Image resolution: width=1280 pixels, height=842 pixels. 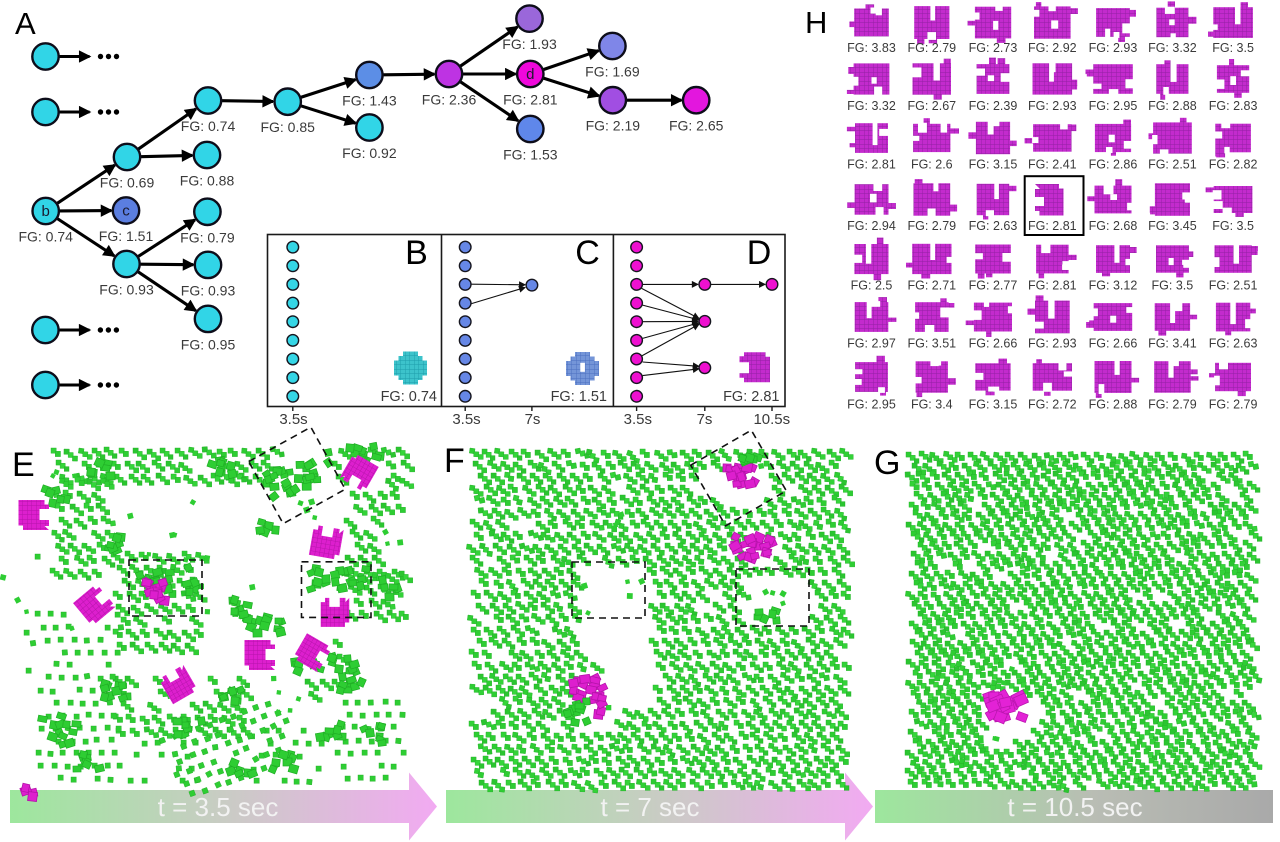 What do you see at coordinates (871, 226) in the screenshot?
I see `svg-text: FG: 2.94` at bounding box center [871, 226].